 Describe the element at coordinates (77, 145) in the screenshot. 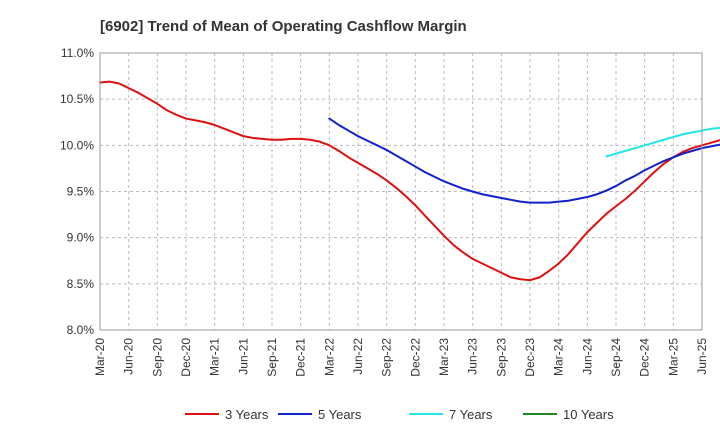

I see `y-tick-label: 10.0%` at that location.